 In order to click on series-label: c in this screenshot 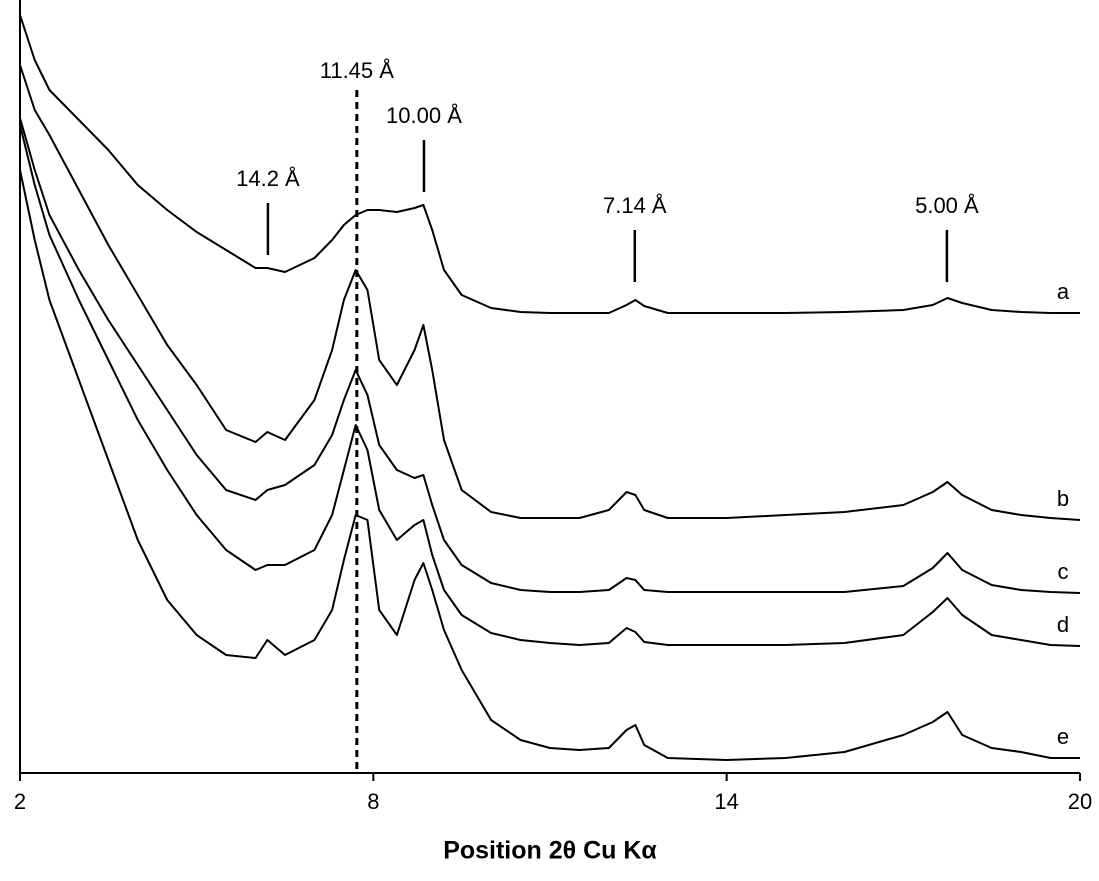, I will do `click(1063, 571)`.